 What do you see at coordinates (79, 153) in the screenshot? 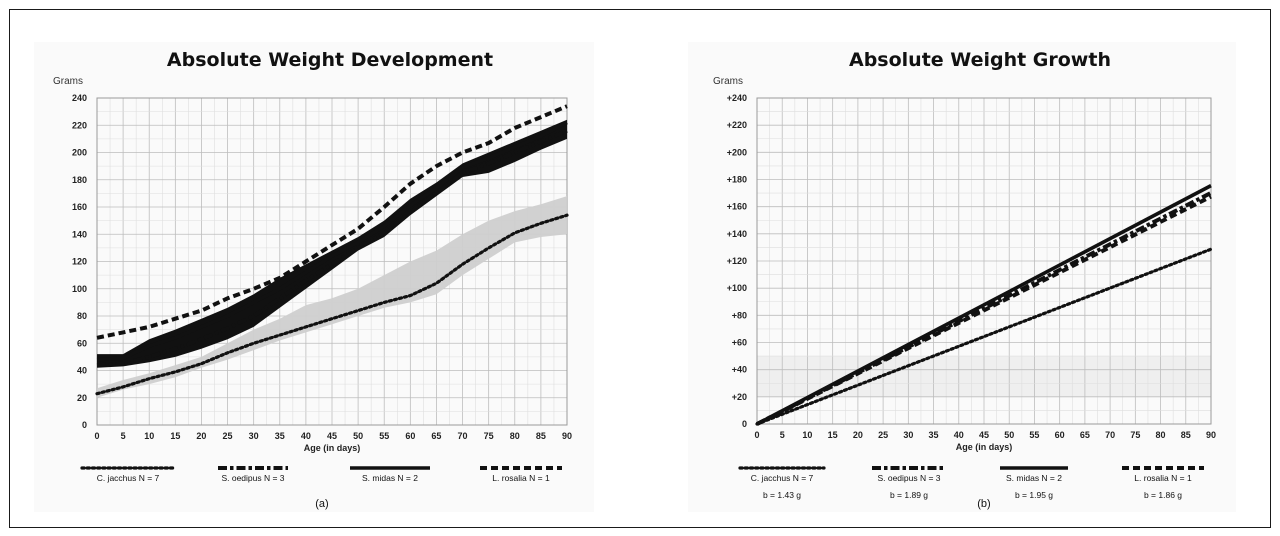
I see `y-tick-label: 200` at bounding box center [79, 153].